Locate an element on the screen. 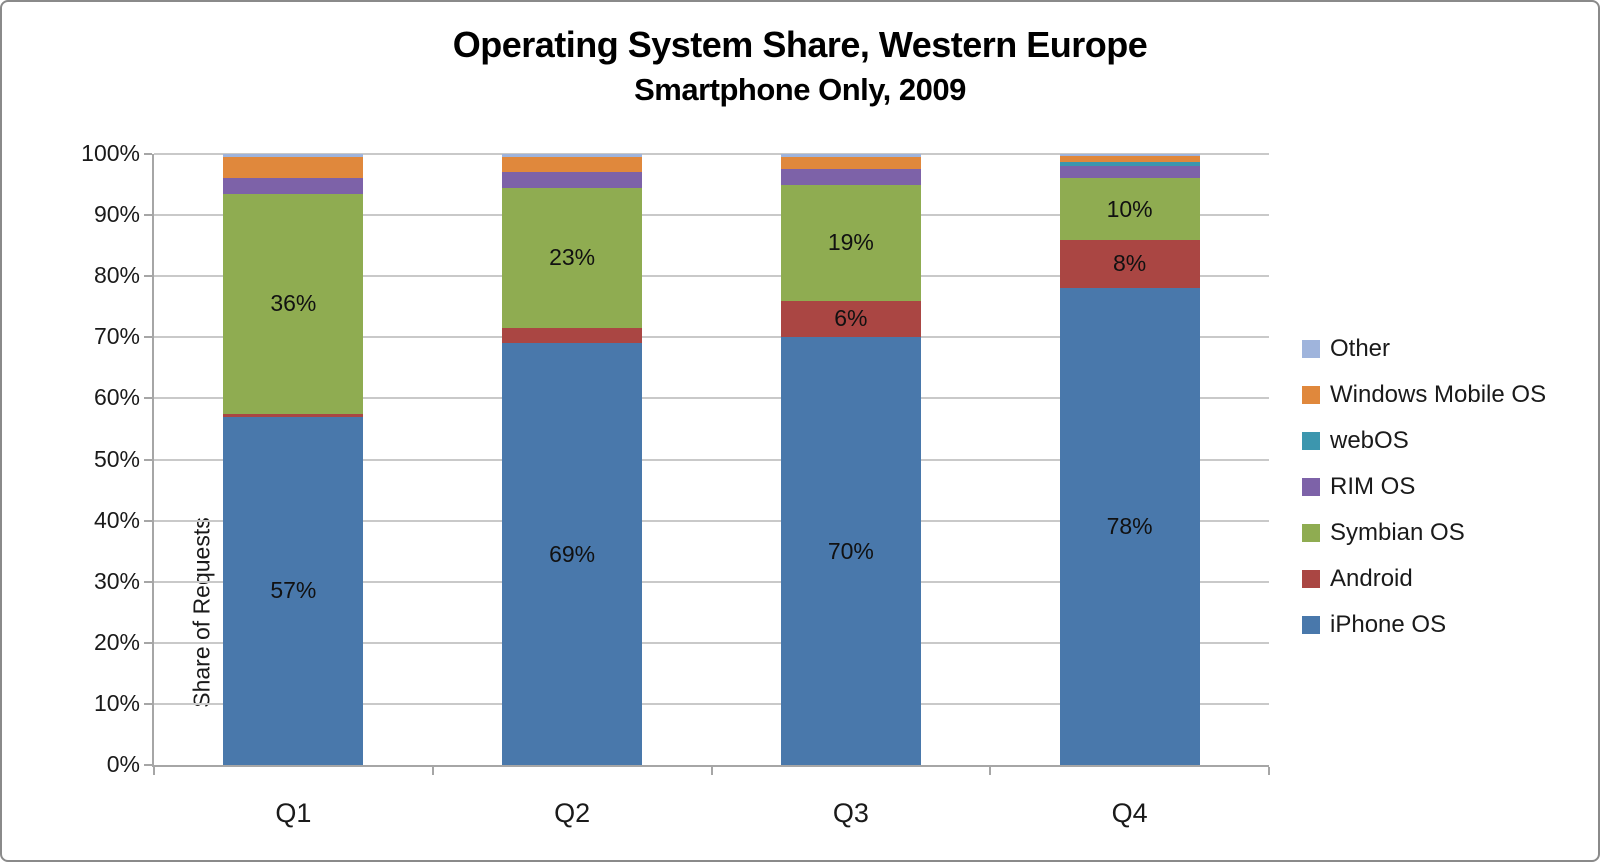 This screenshot has width=1600, height=862. bar-segment-q4-iphone-os: 78% is located at coordinates (1129, 526).